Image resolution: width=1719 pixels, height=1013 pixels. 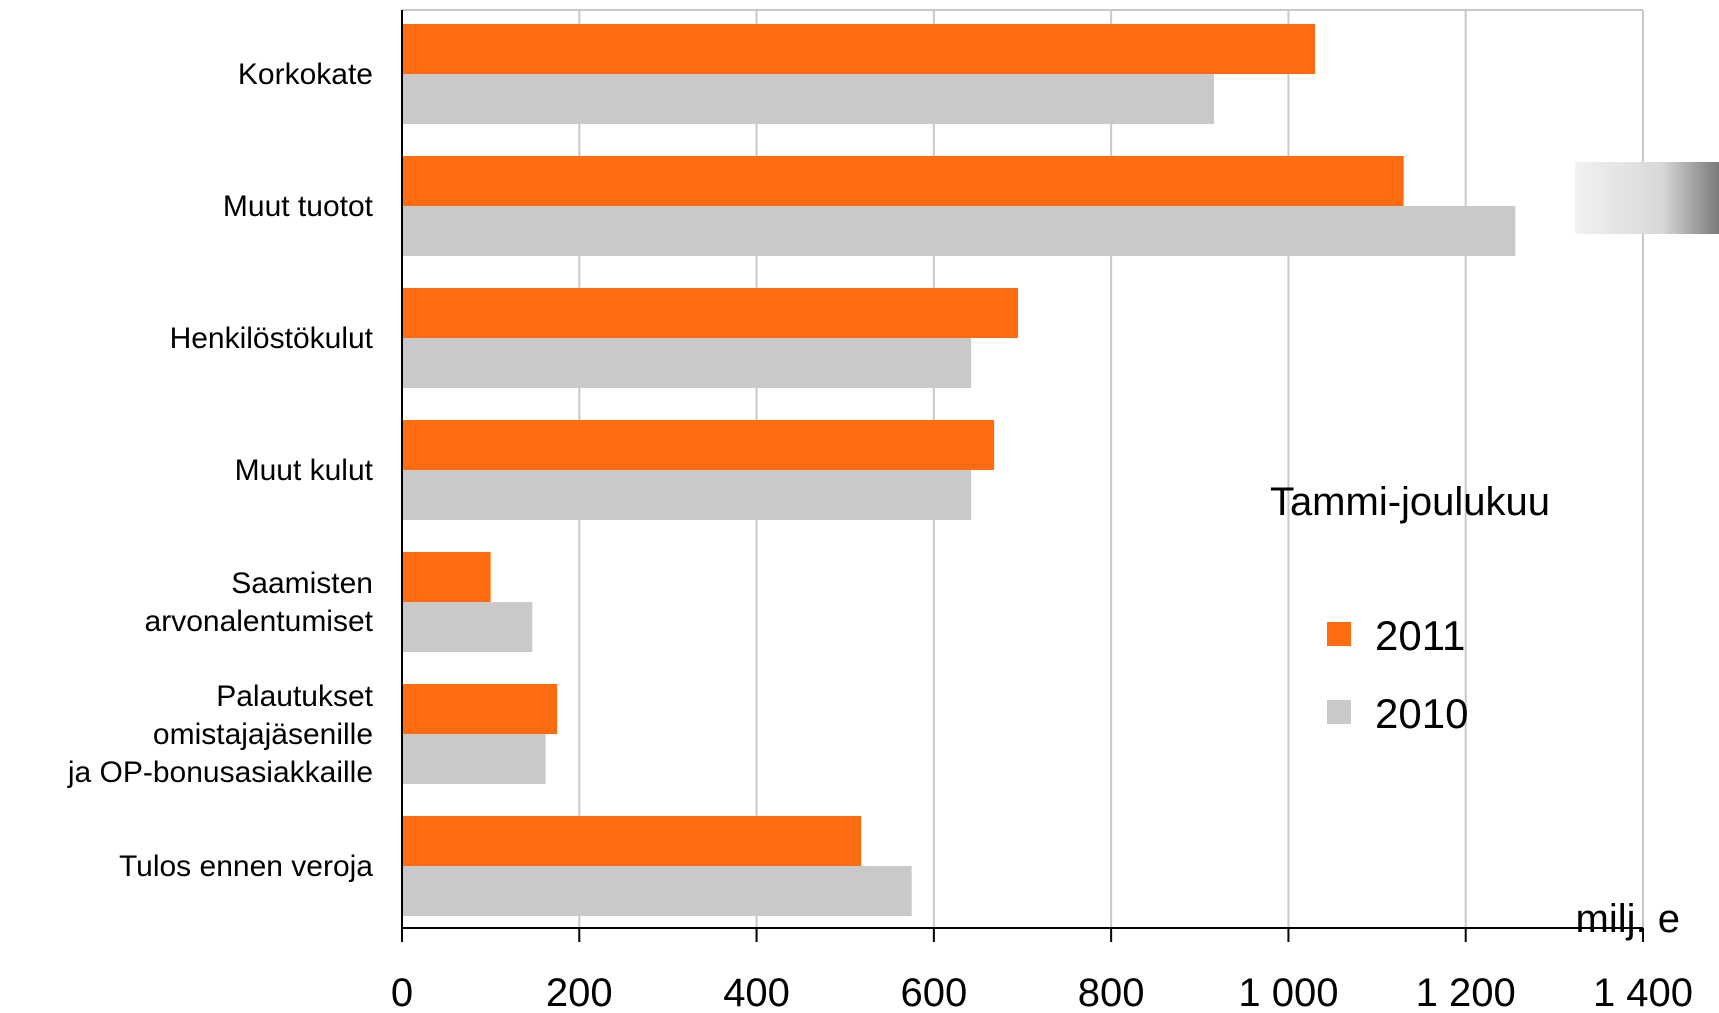 What do you see at coordinates (579, 992) in the screenshot?
I see `x-tick-label: 200` at bounding box center [579, 992].